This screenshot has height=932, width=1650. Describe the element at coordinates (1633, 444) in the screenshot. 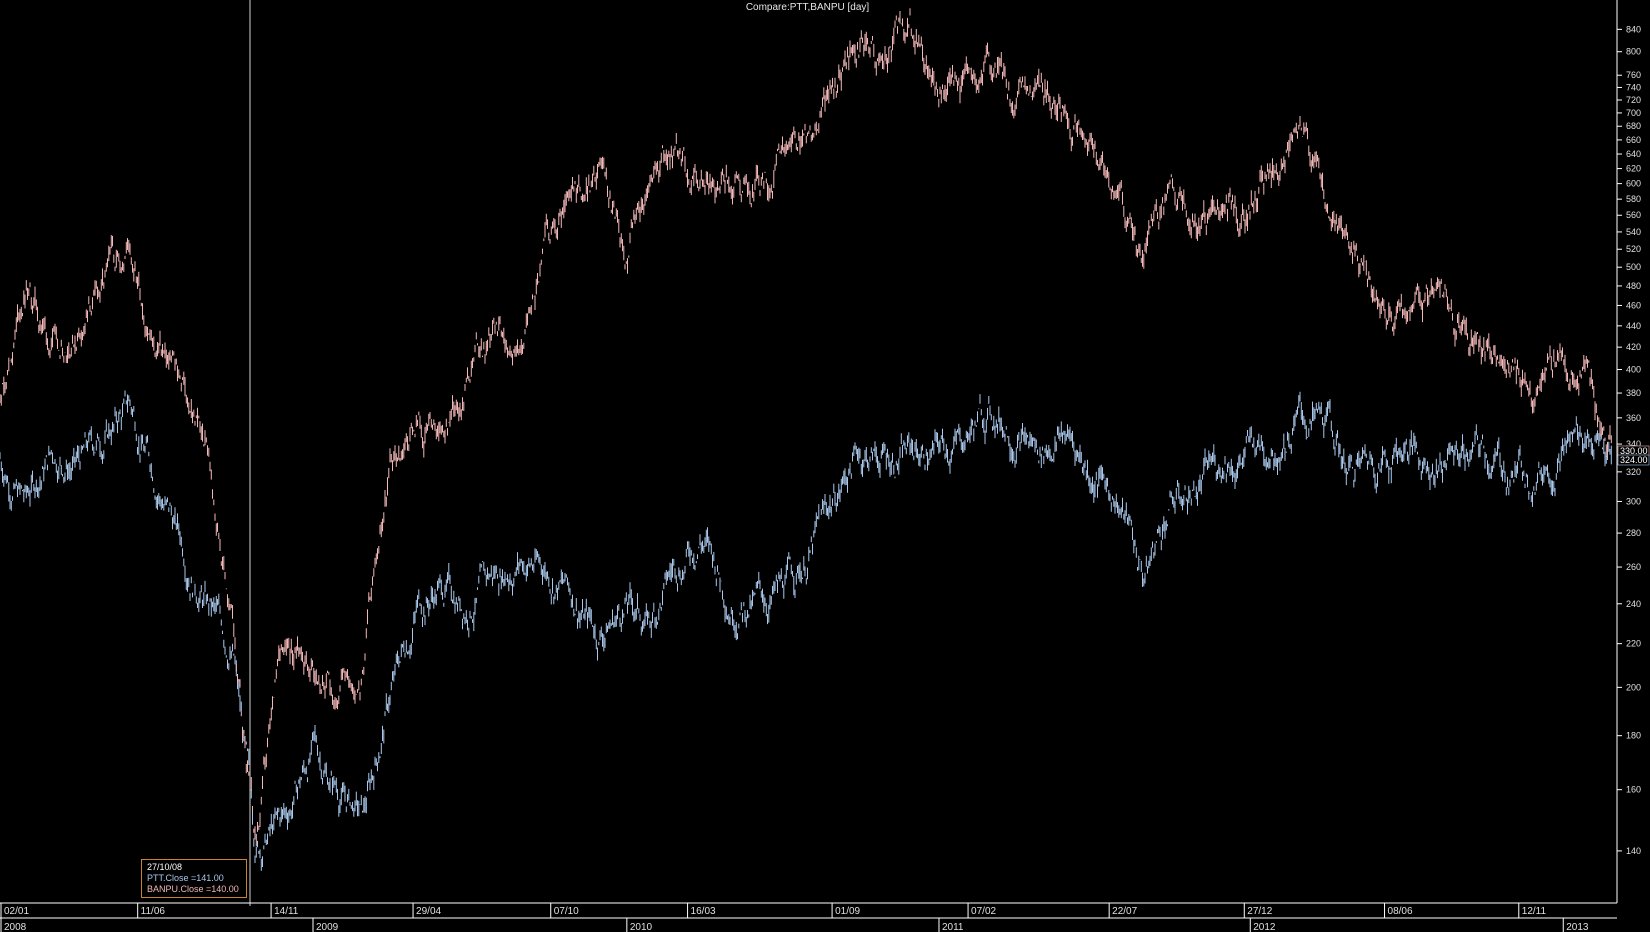

I see `y-tick-label-340: 340` at that location.